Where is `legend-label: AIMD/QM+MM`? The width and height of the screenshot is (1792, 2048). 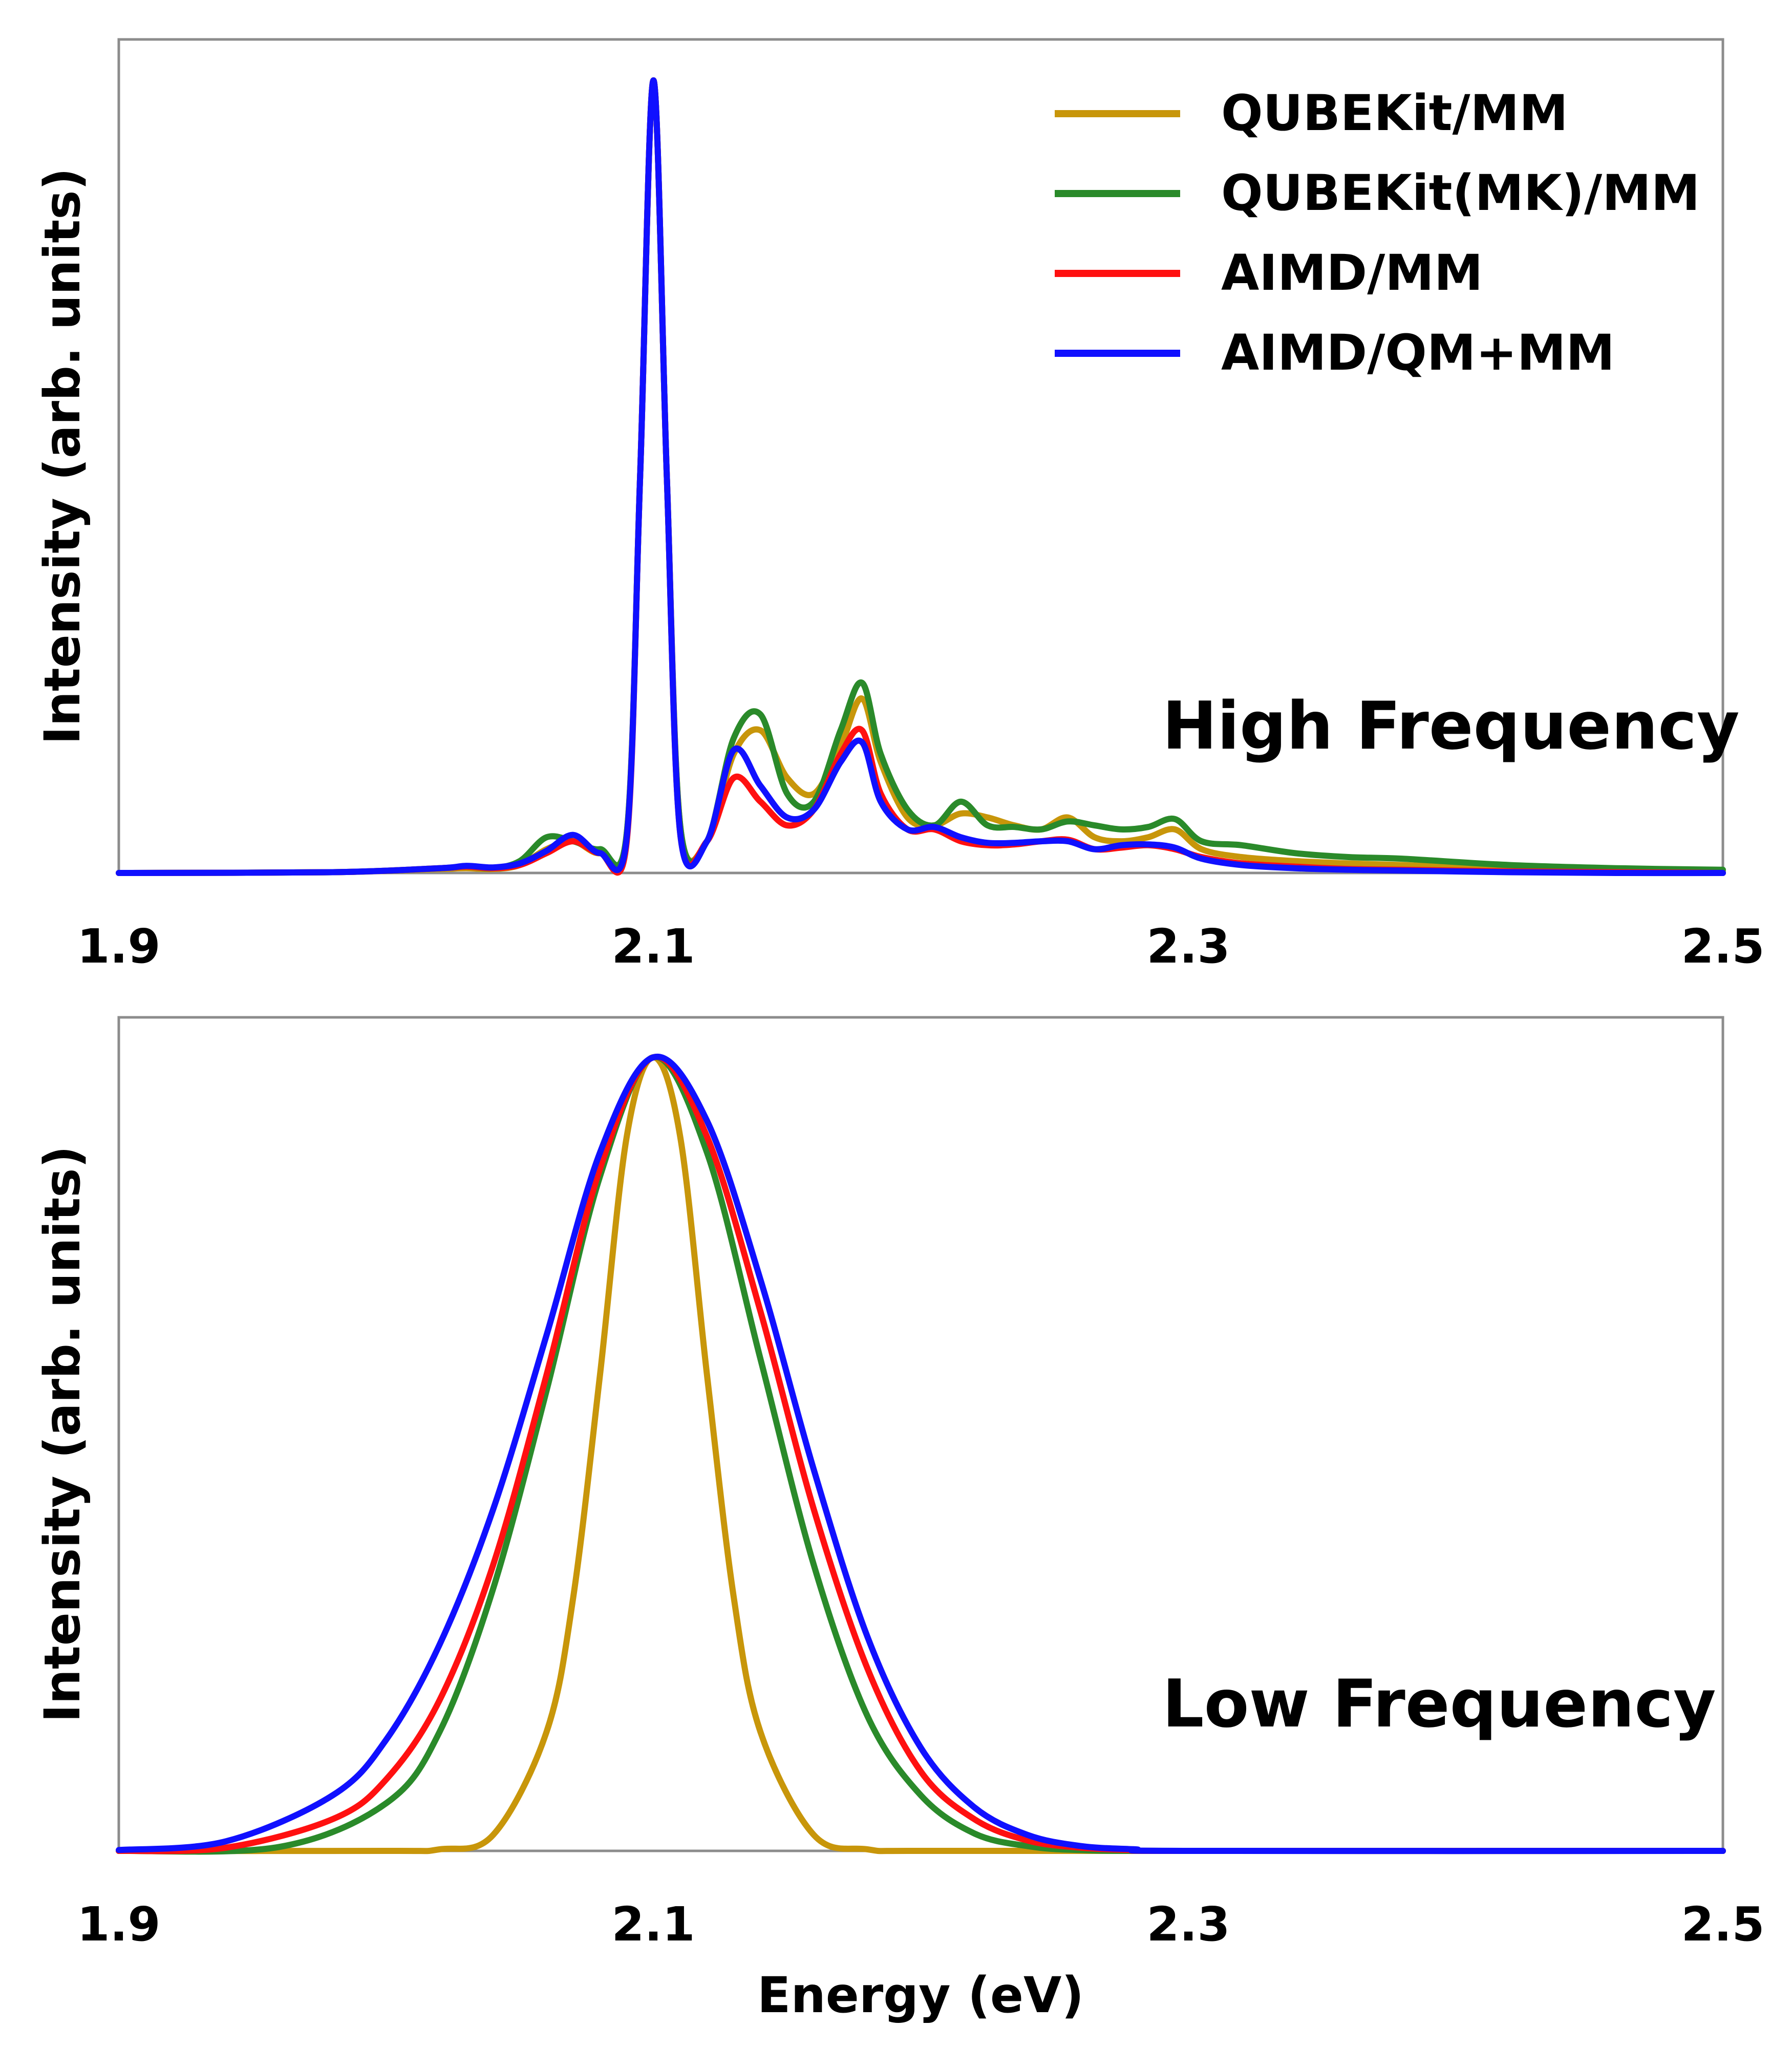 legend-label: AIMD/QM+MM is located at coordinates (1418, 352).